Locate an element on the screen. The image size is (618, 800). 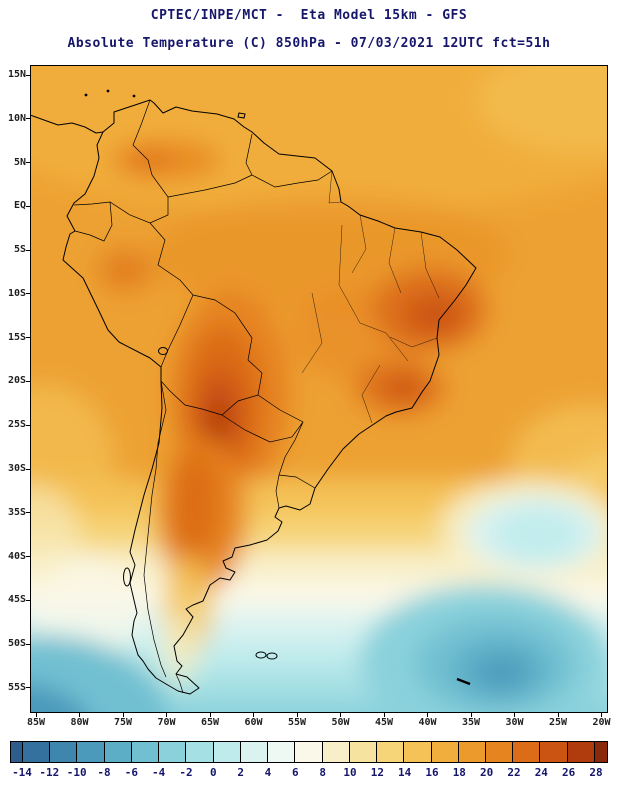
lat-label: EQ is located at coordinates (19, 206).